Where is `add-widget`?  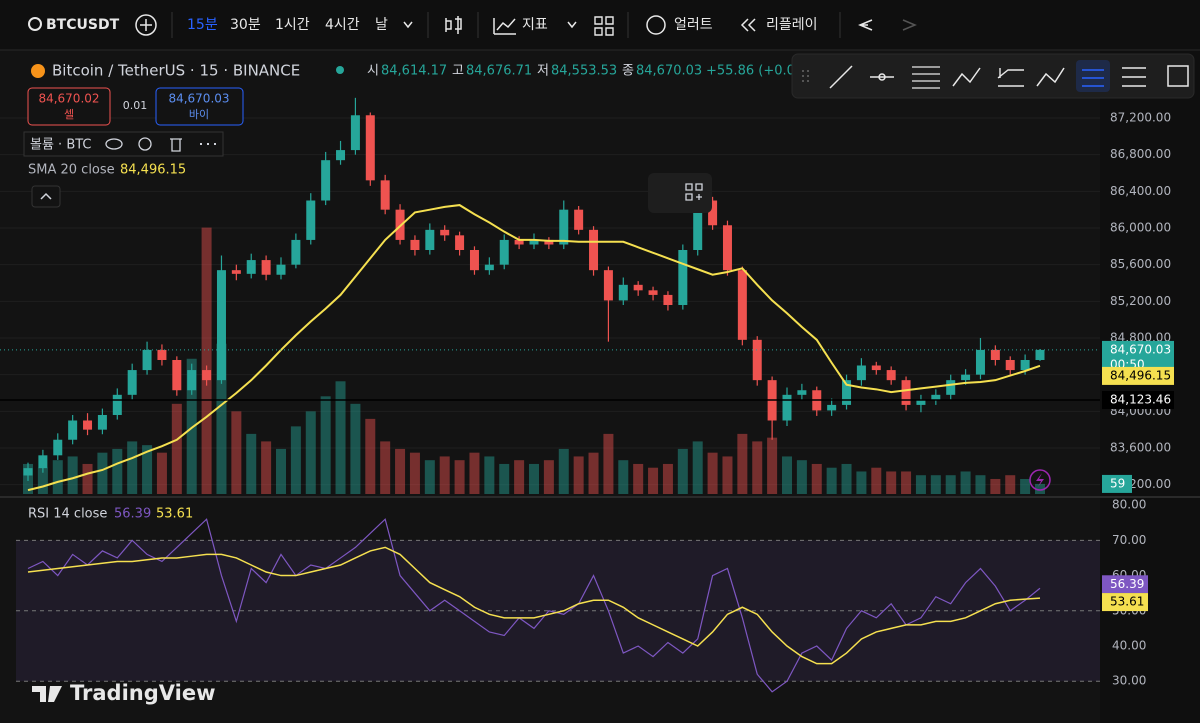 add-widget is located at coordinates (694, 192).